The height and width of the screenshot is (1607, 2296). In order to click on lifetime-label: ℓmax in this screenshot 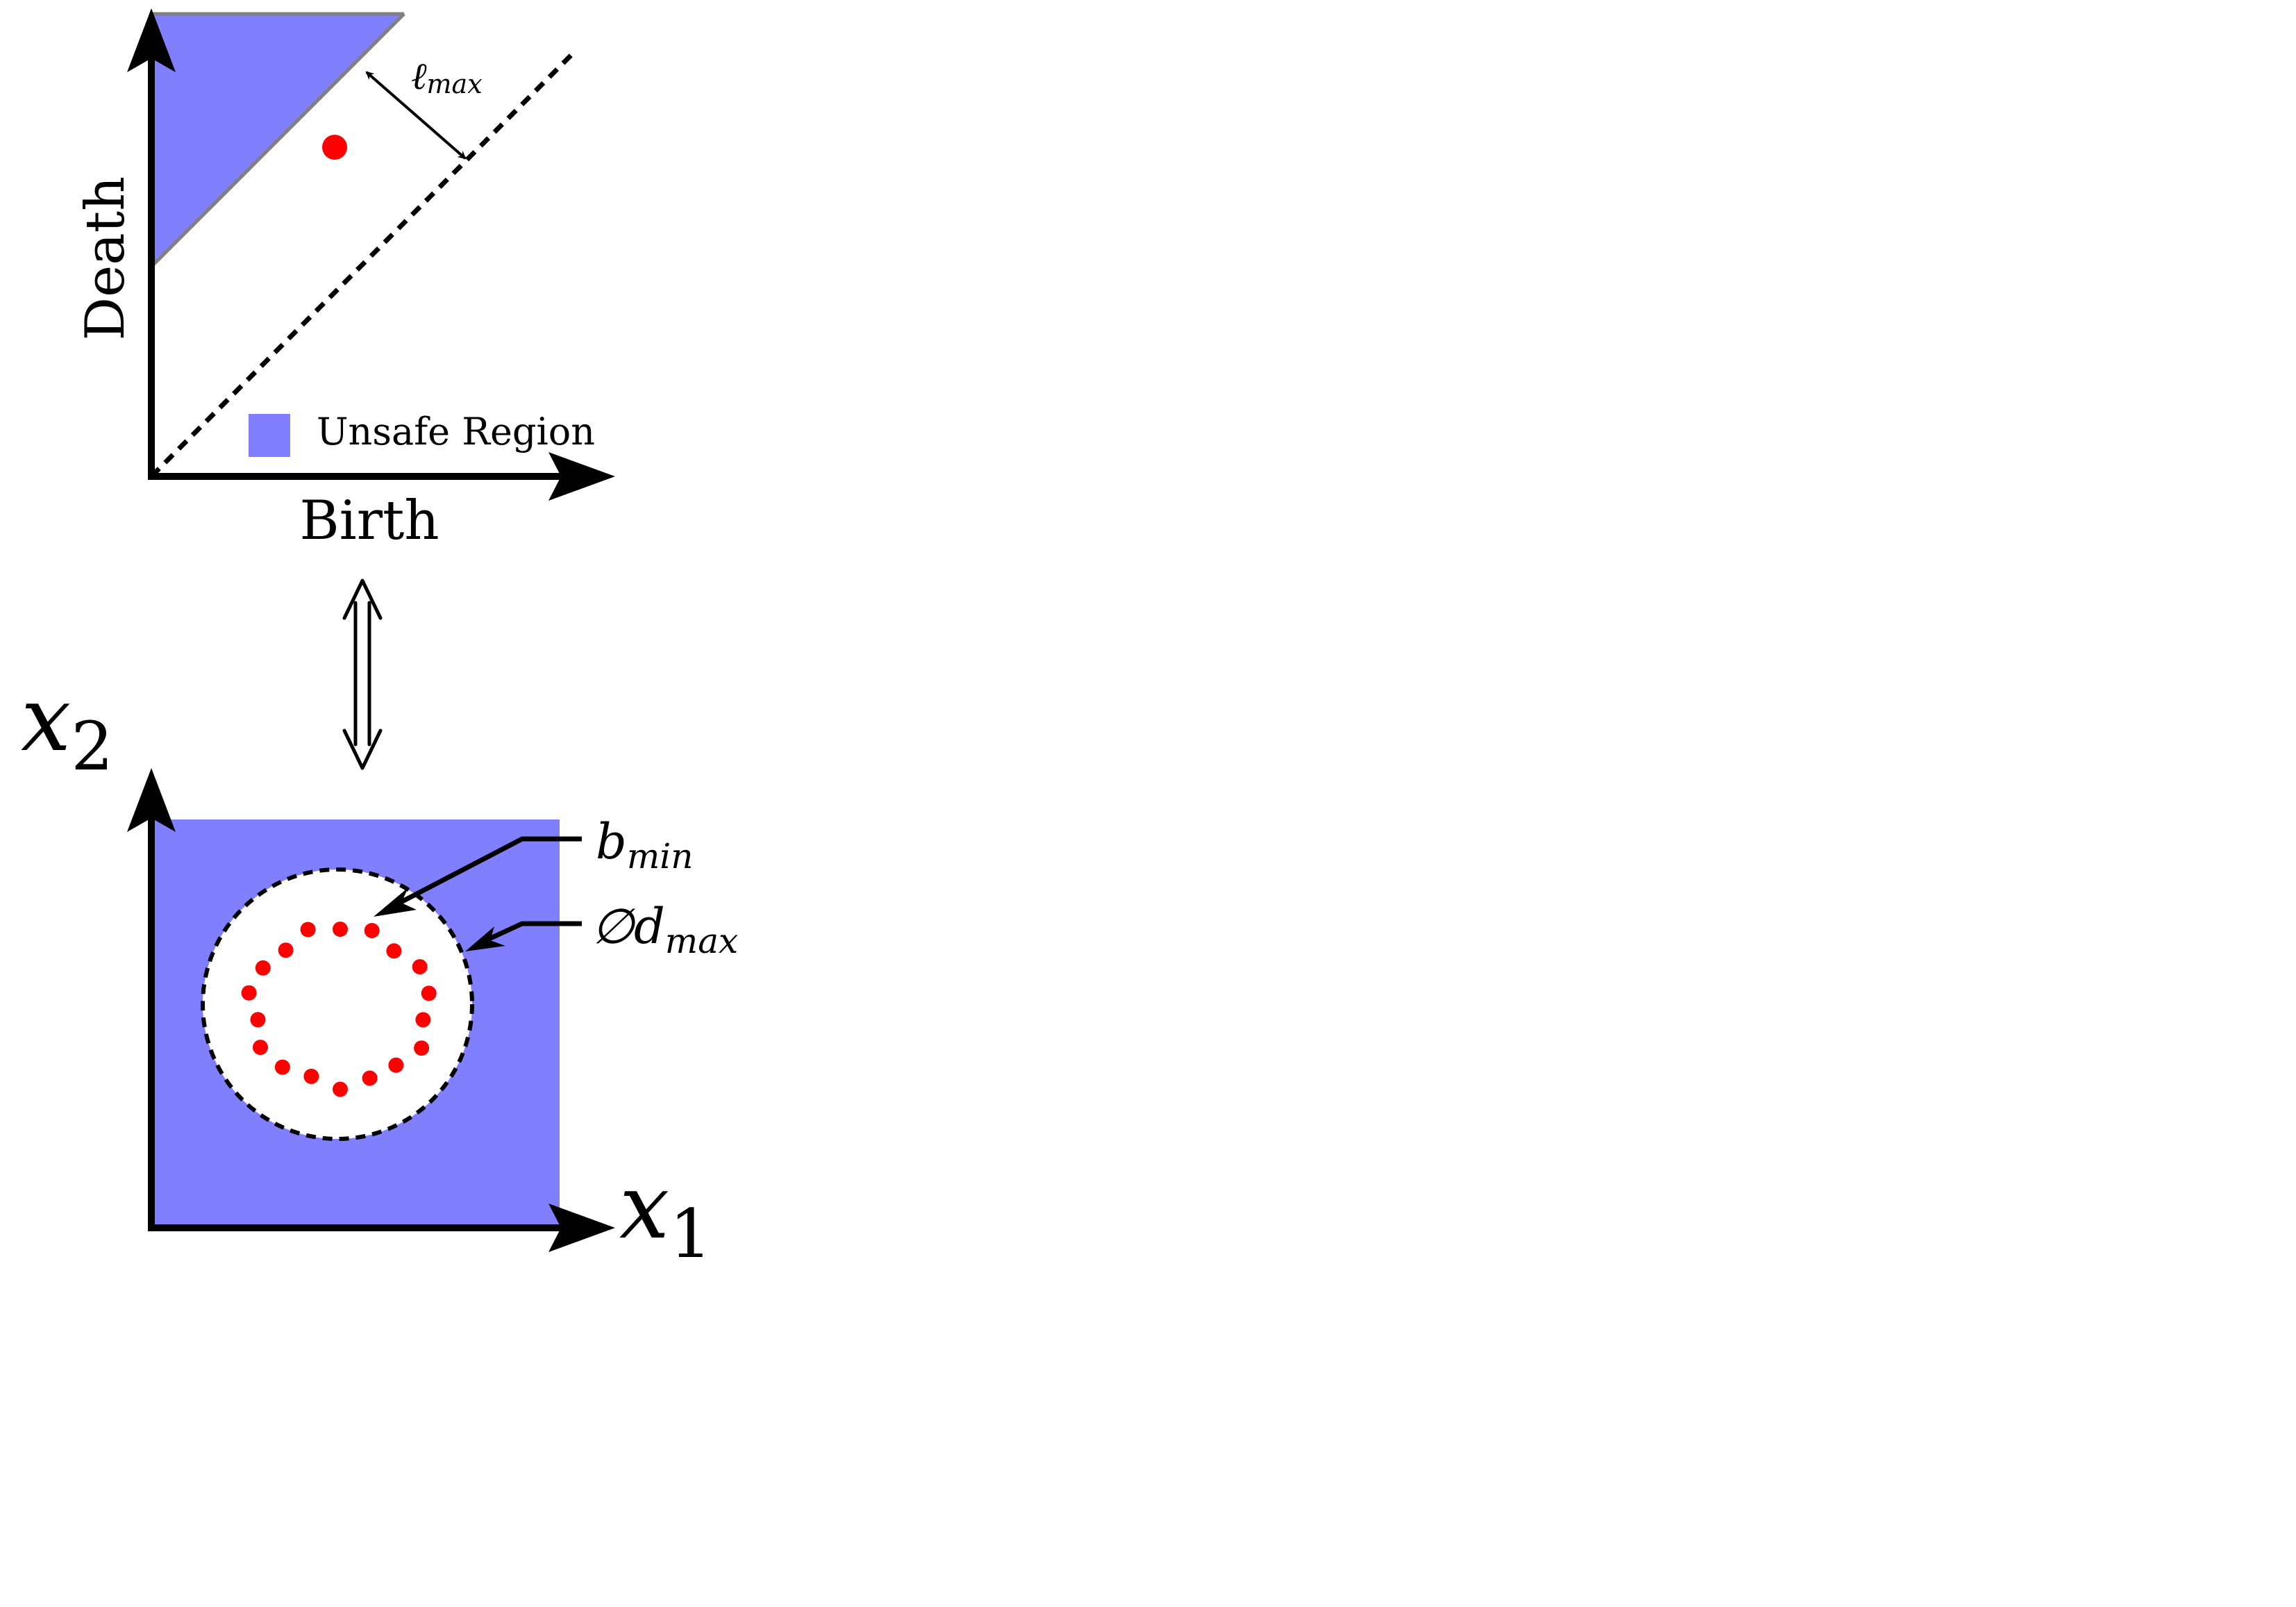, I will do `click(447, 76)`.